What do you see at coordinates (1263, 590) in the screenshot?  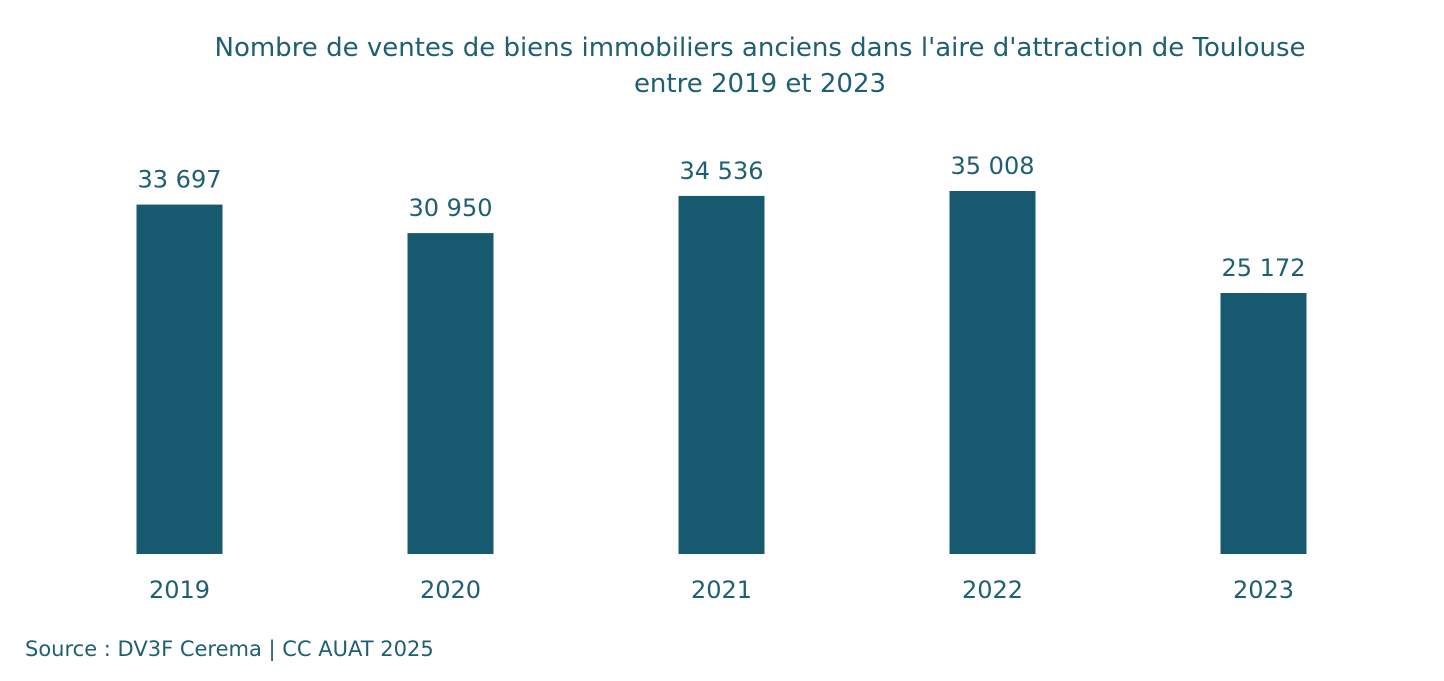 I see `x-tick-label-2023: 2023` at bounding box center [1263, 590].